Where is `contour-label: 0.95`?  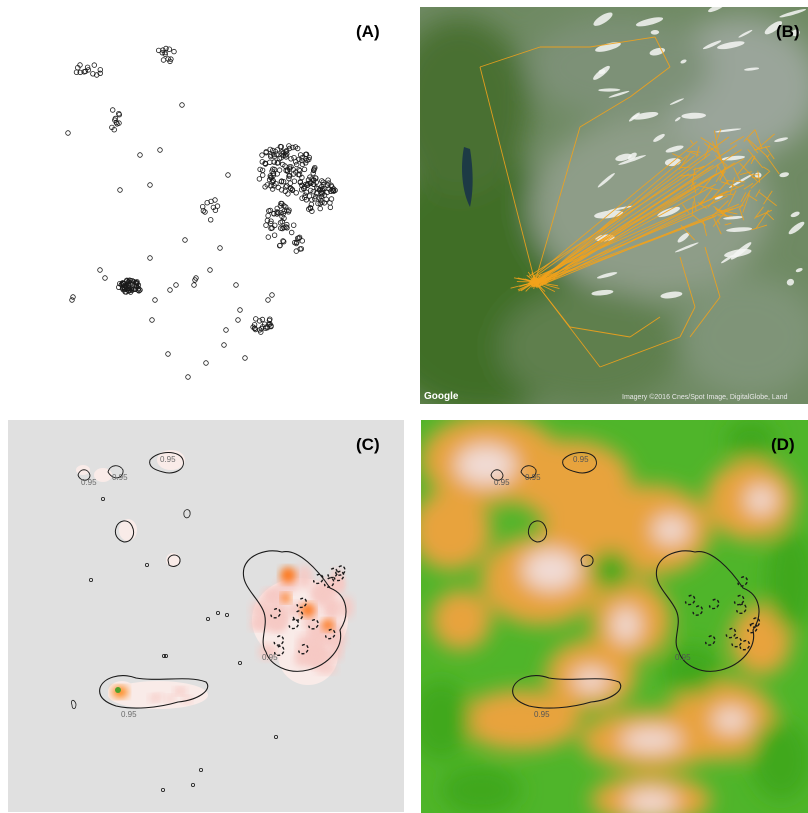
contour-label: 0.95 is located at coordinates (270, 657).